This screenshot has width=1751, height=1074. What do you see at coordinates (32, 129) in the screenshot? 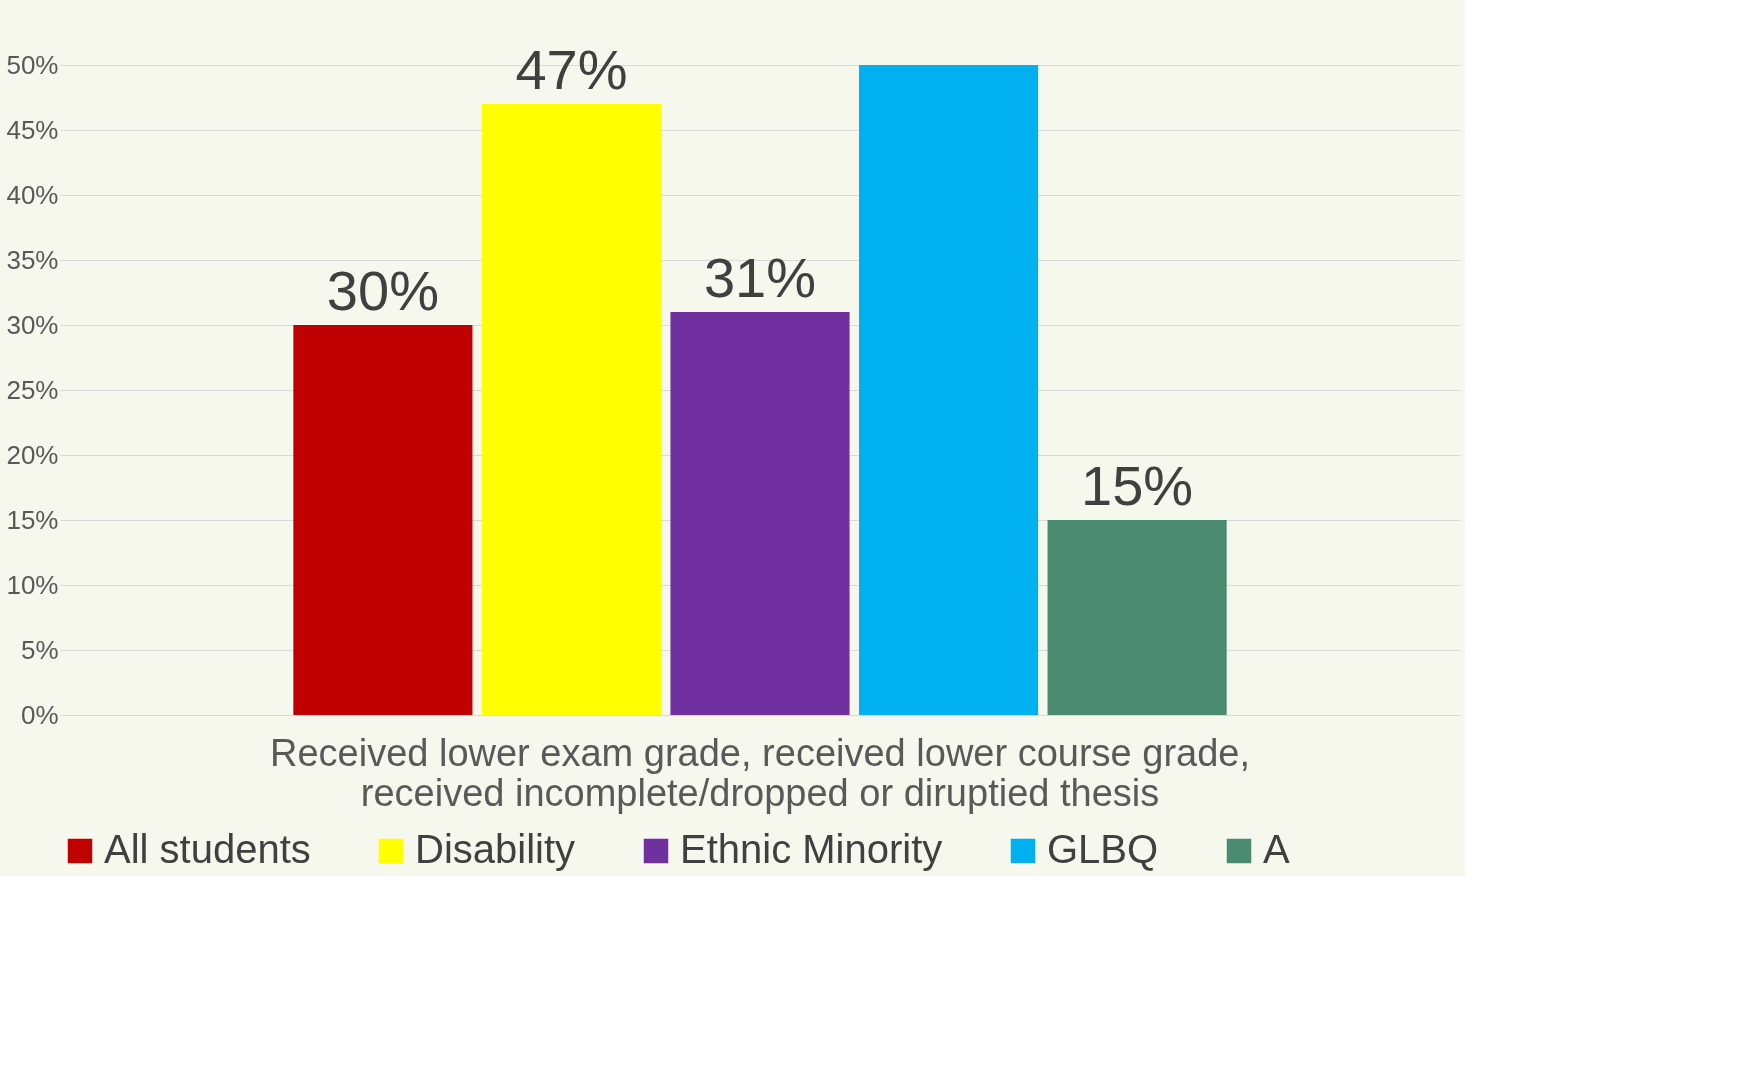
I see `y-tick-label: 45%` at bounding box center [32, 129].